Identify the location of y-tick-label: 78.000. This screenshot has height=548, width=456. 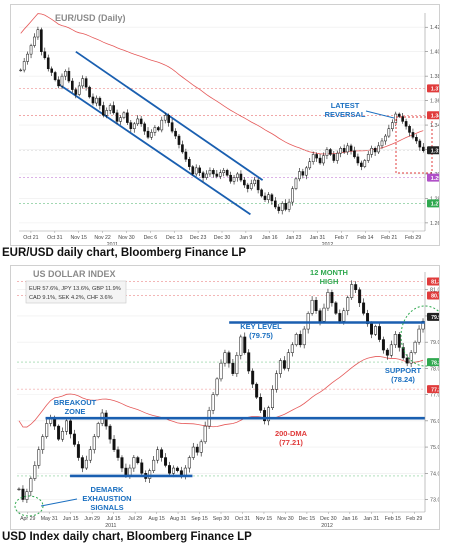
(434, 369).